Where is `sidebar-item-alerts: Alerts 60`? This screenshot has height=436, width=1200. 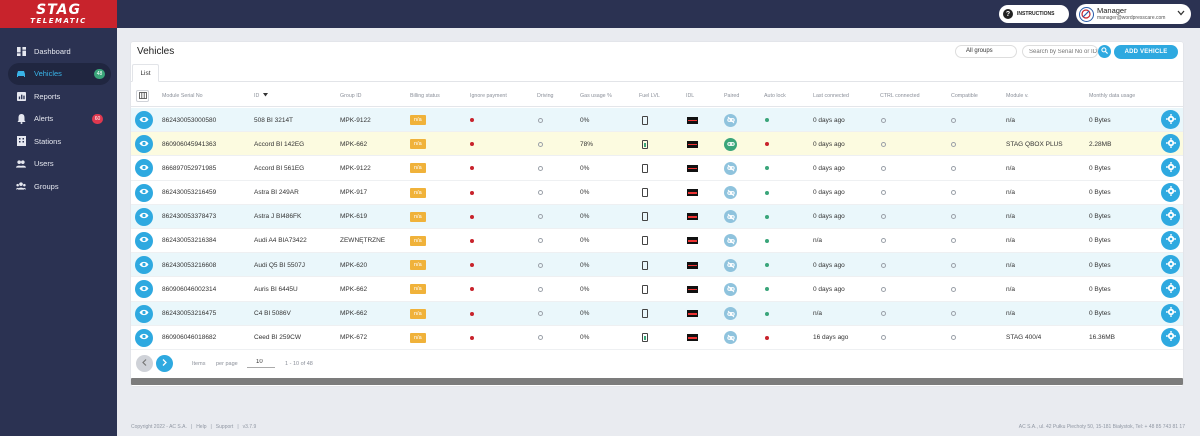 sidebar-item-alerts: Alerts 60 is located at coordinates (58, 119).